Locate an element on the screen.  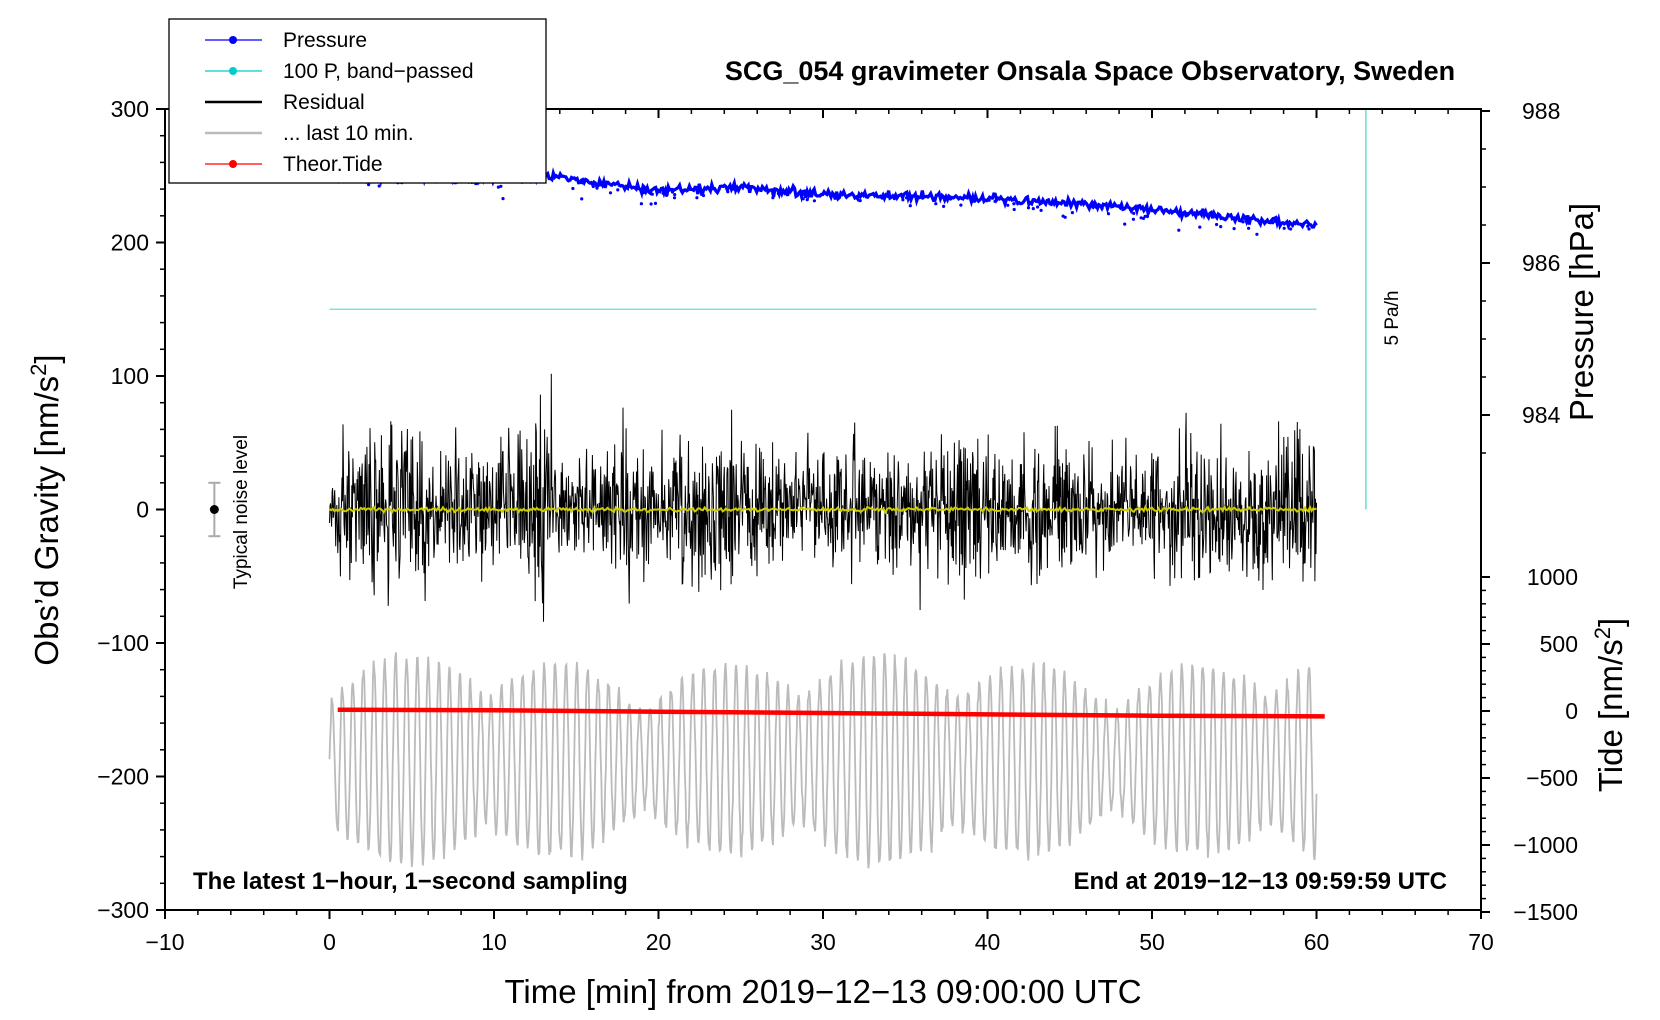
x-tick-label: 0 is located at coordinates (329, 942).